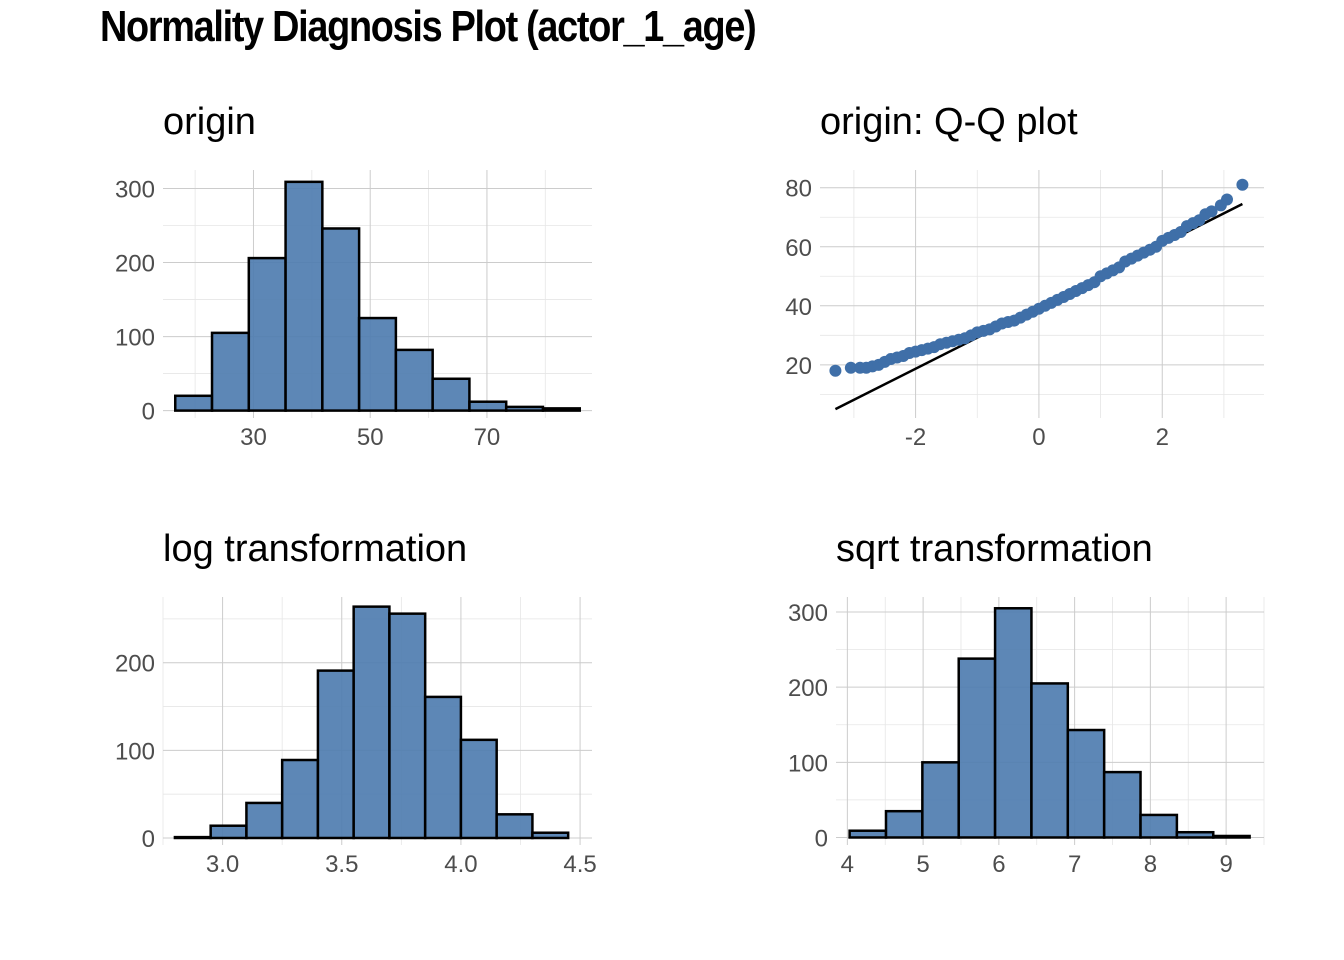 Image resolution: width=1344 pixels, height=960 pixels. What do you see at coordinates (209, 122) in the screenshot?
I see `panel-title-origin: origin` at bounding box center [209, 122].